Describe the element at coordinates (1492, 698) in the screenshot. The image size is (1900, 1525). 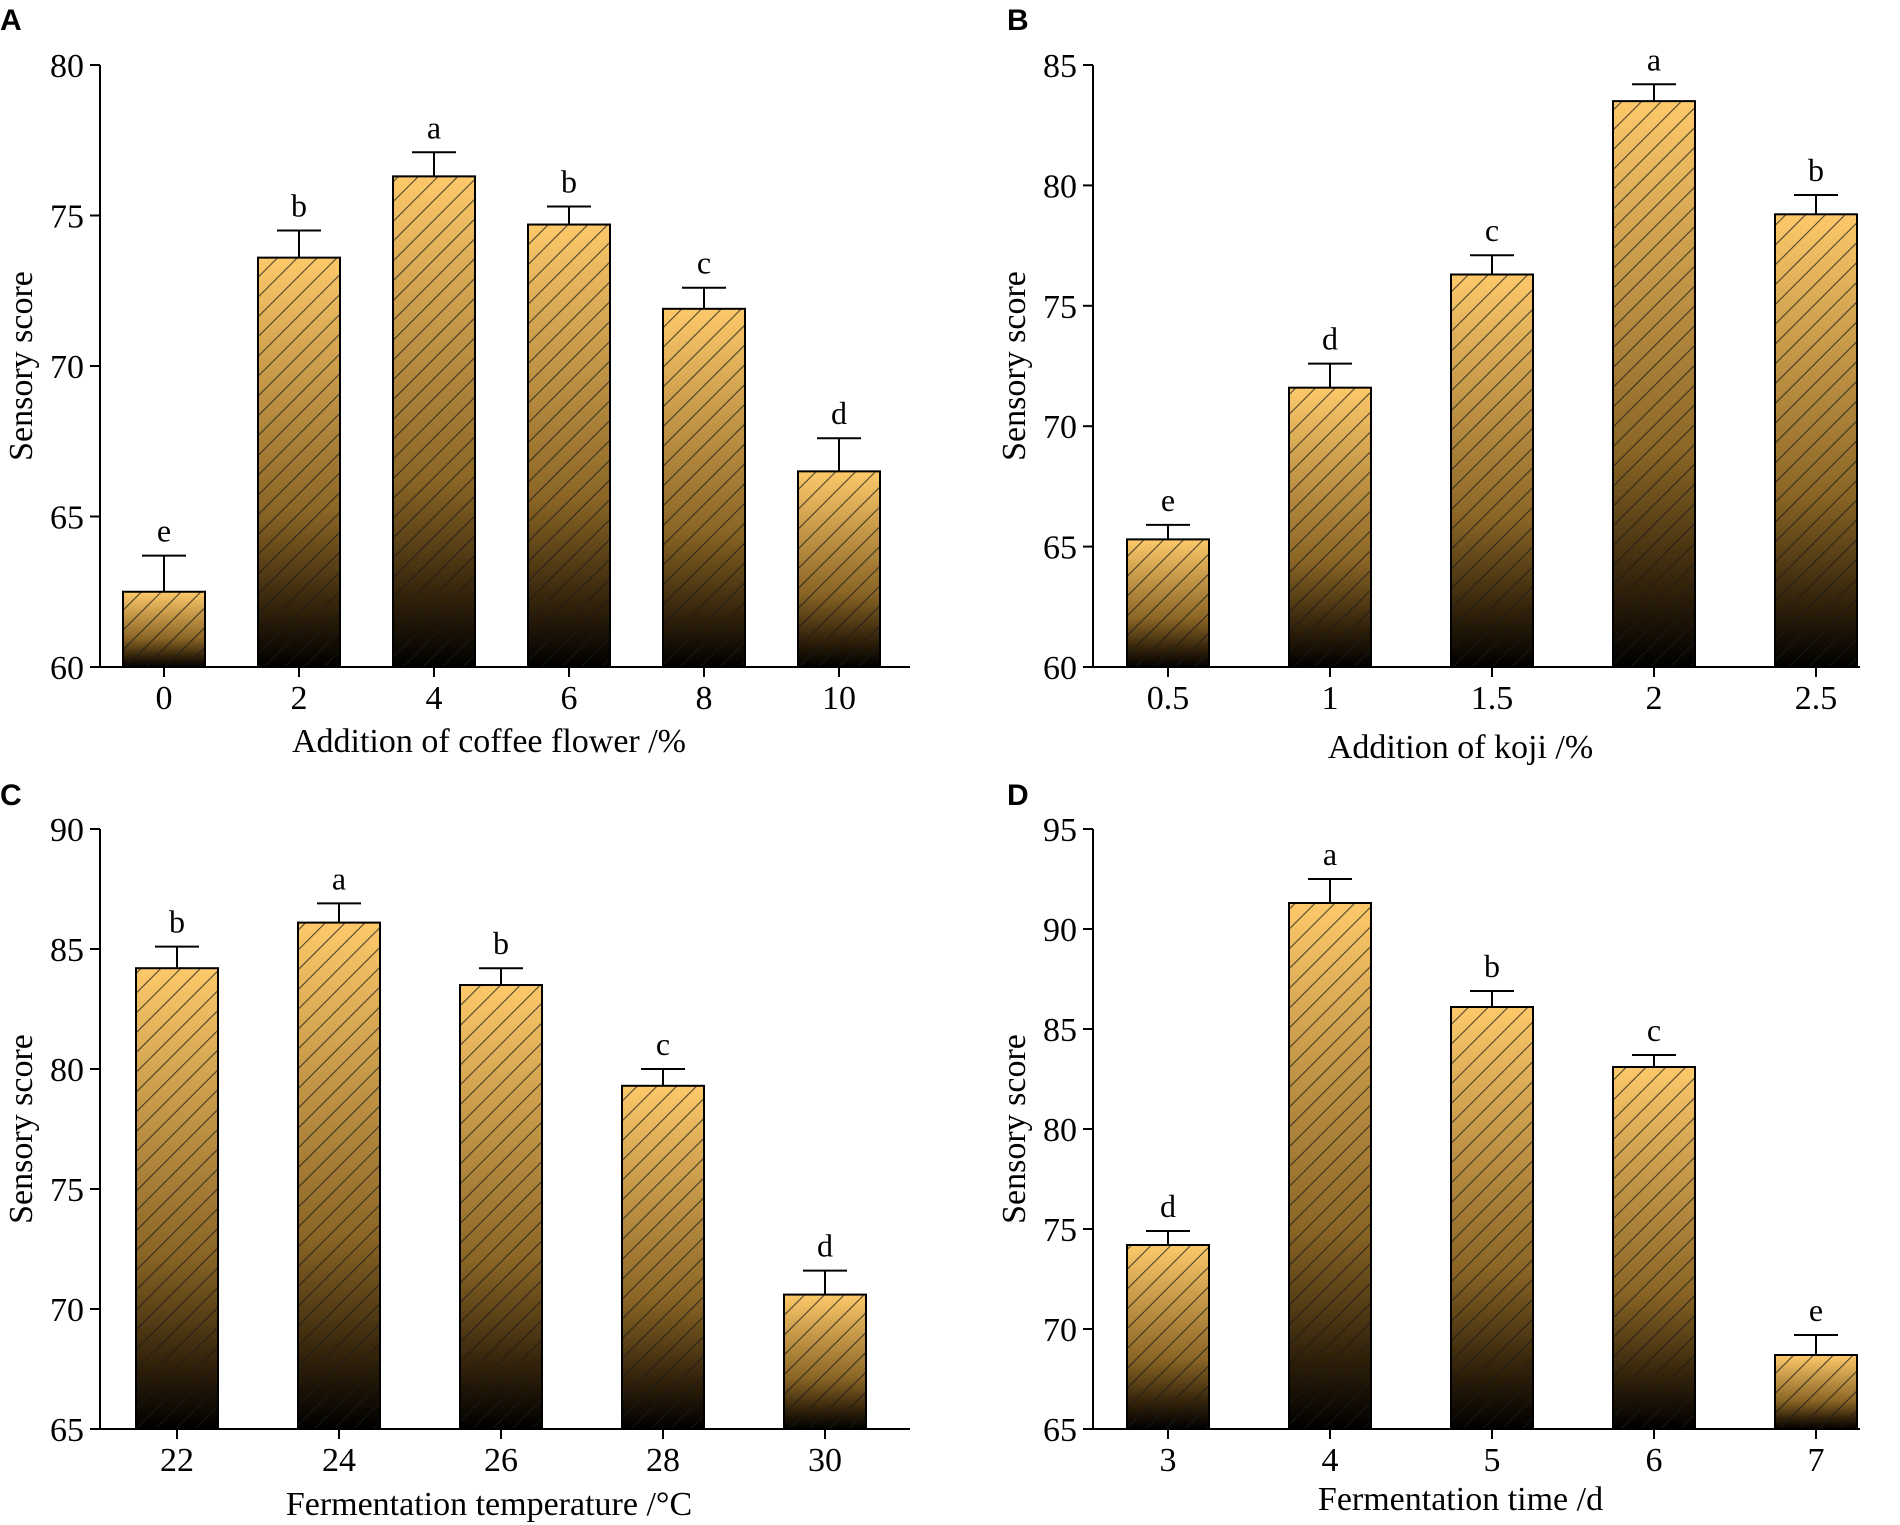
I see `x-tick-label: 1.5` at that location.